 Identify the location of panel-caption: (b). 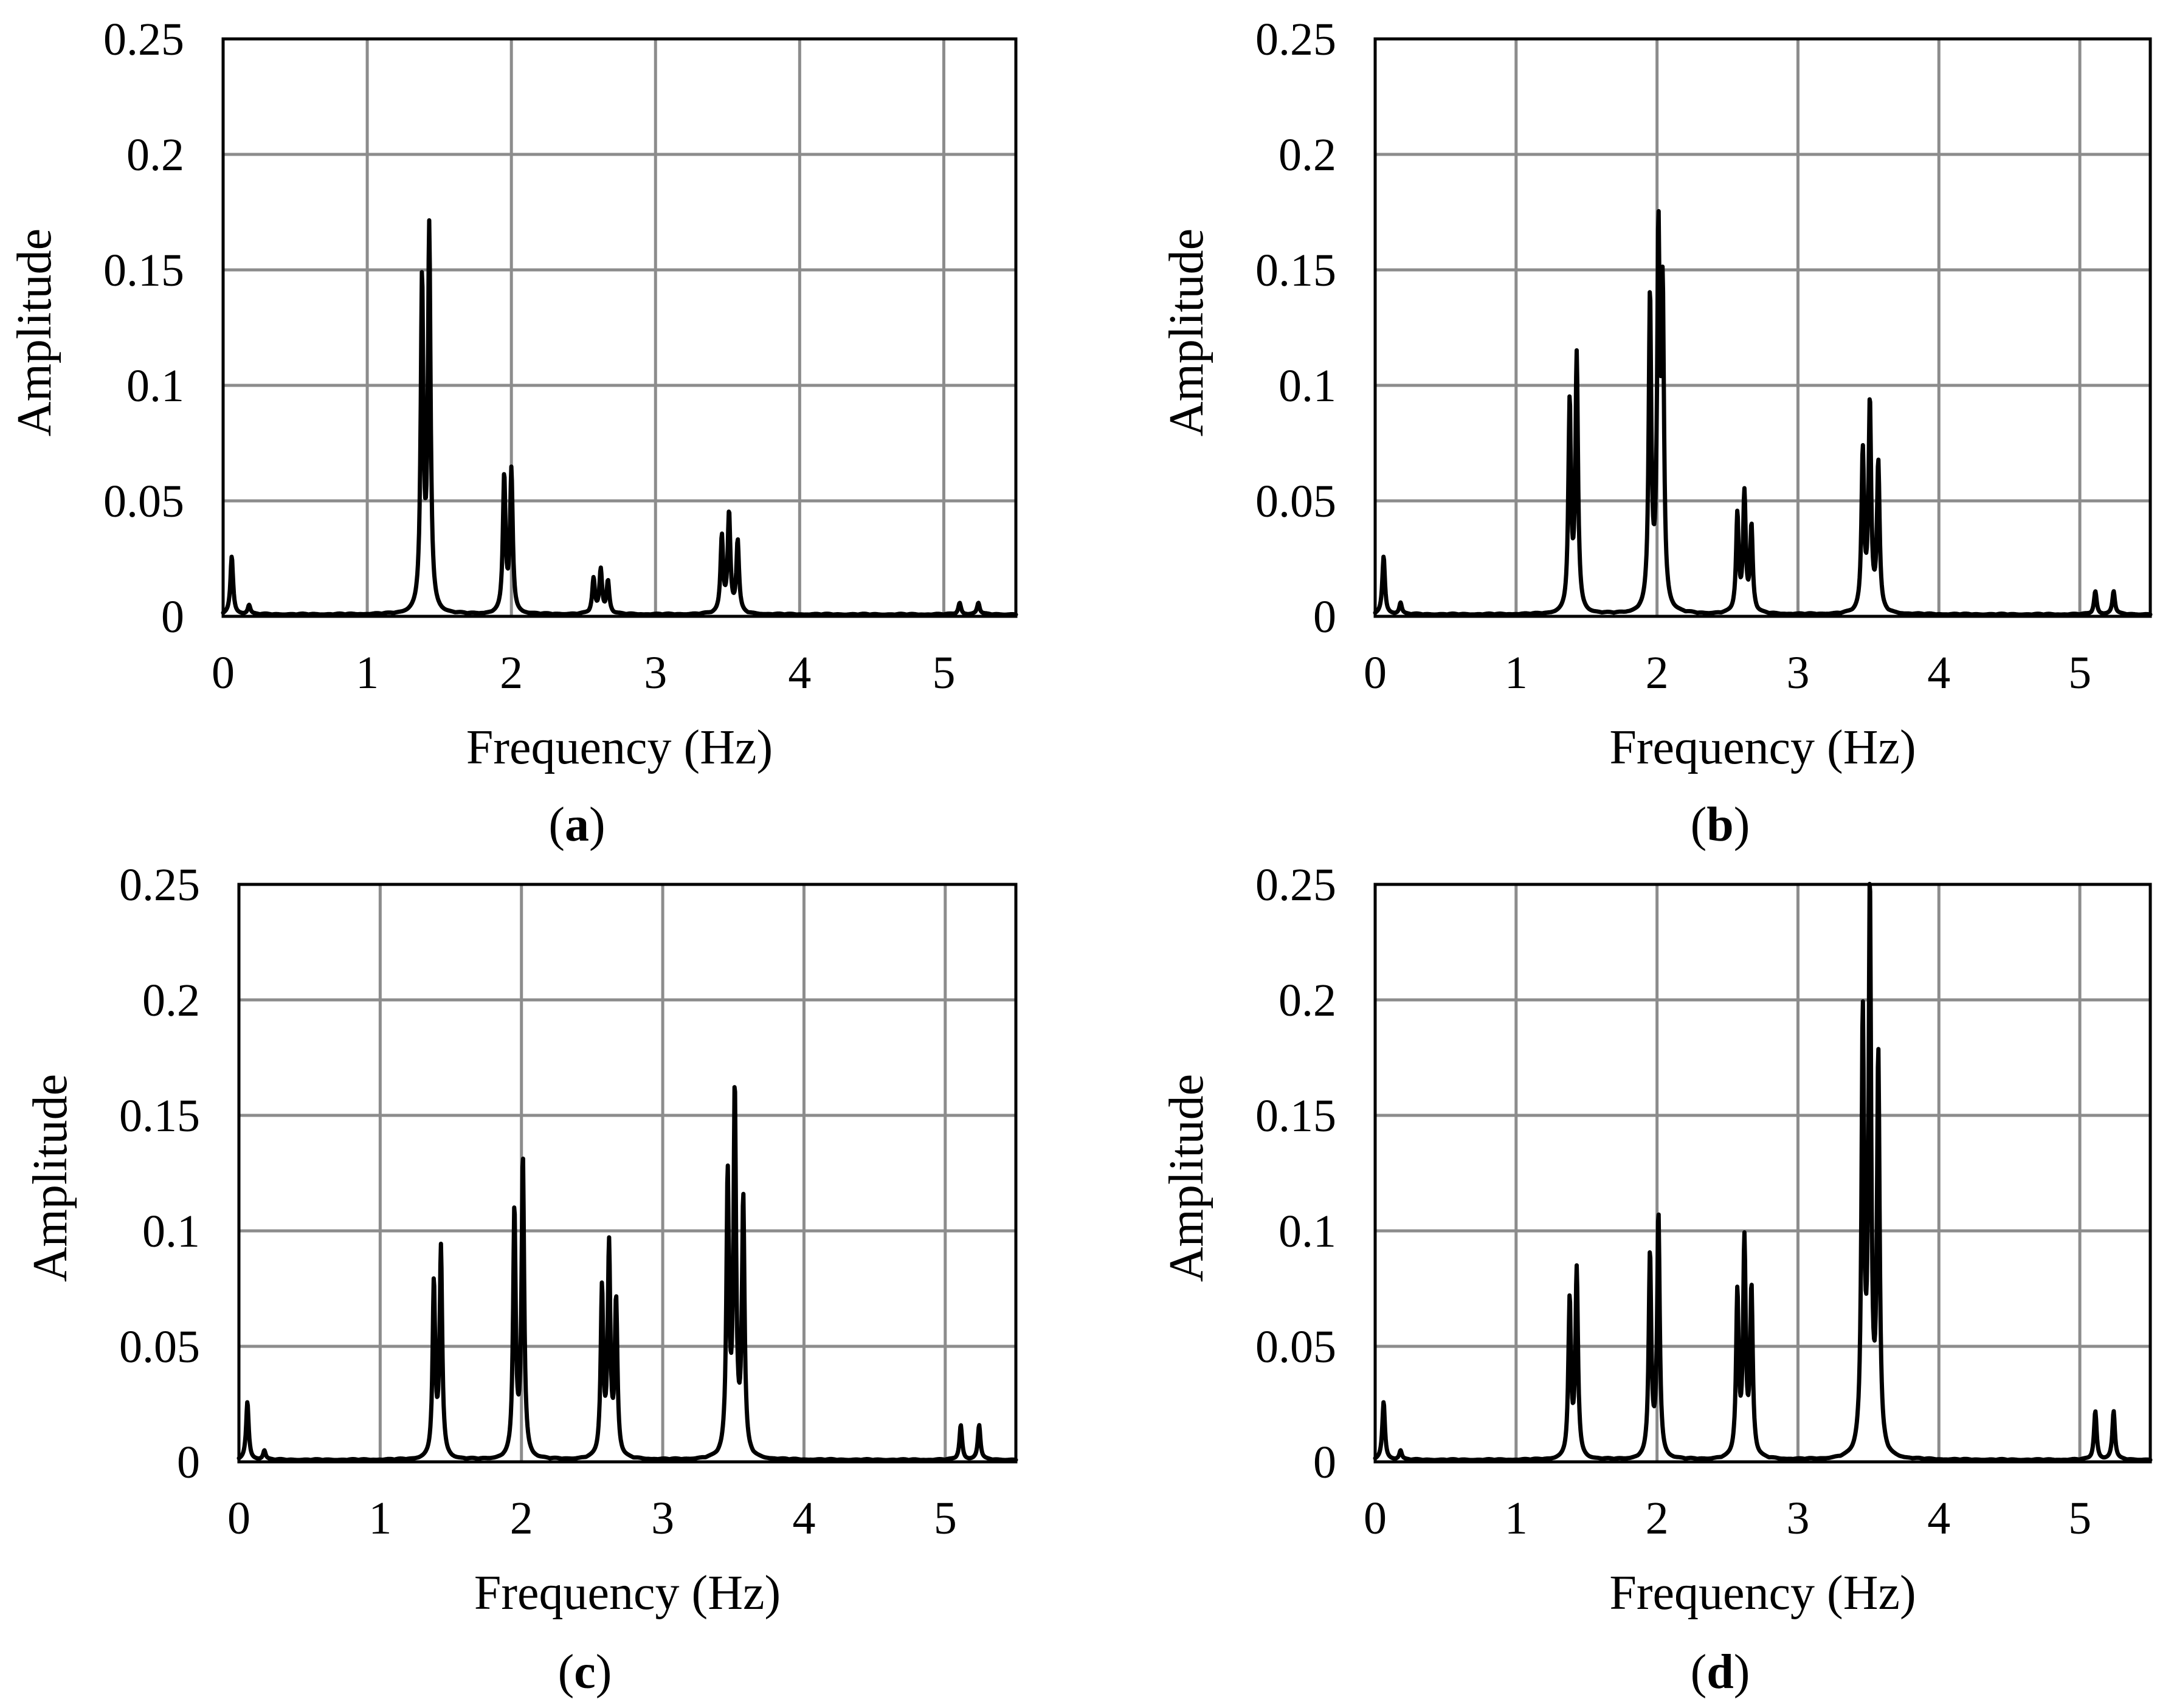
(1720, 825).